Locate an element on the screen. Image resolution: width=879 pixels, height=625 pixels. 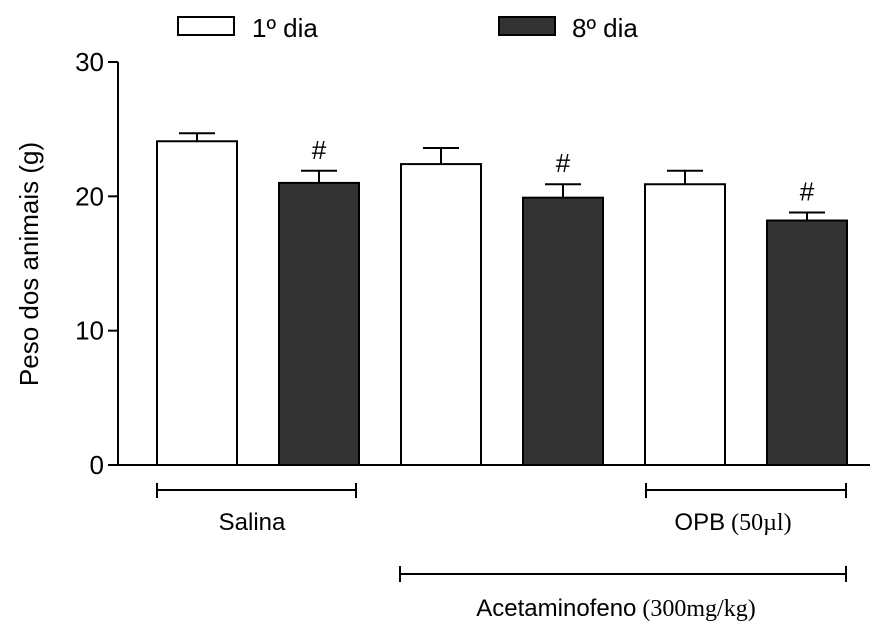
bracket-salina is located at coordinates (256, 490).